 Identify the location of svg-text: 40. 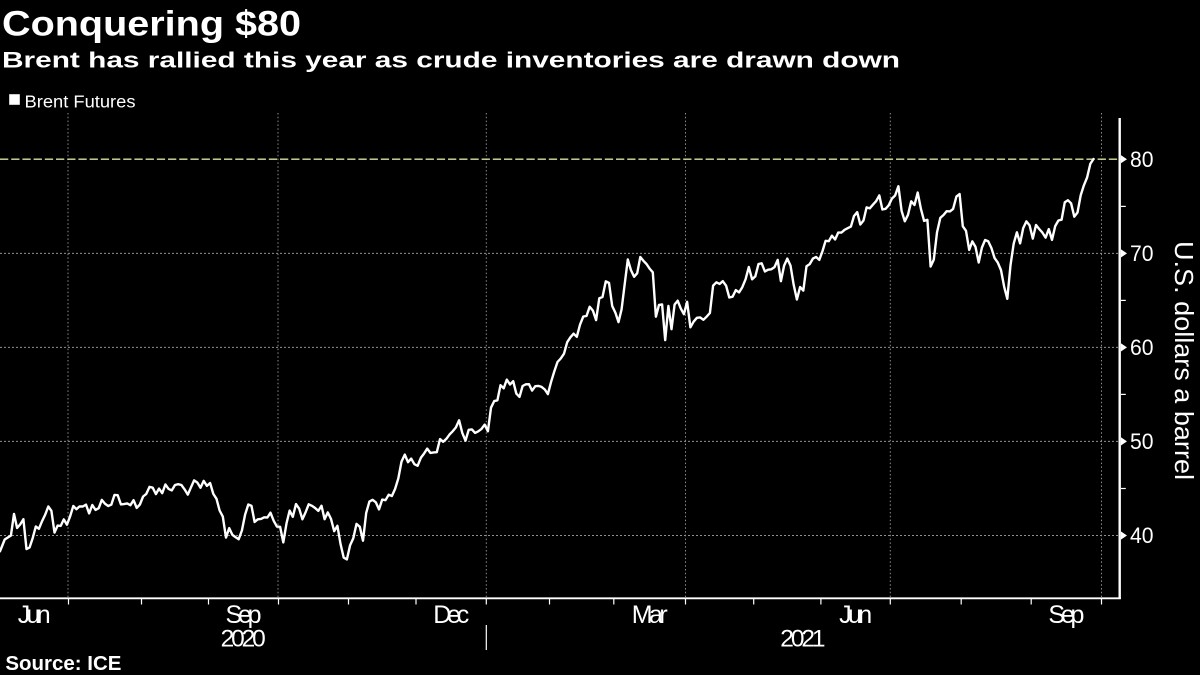
(1142, 535).